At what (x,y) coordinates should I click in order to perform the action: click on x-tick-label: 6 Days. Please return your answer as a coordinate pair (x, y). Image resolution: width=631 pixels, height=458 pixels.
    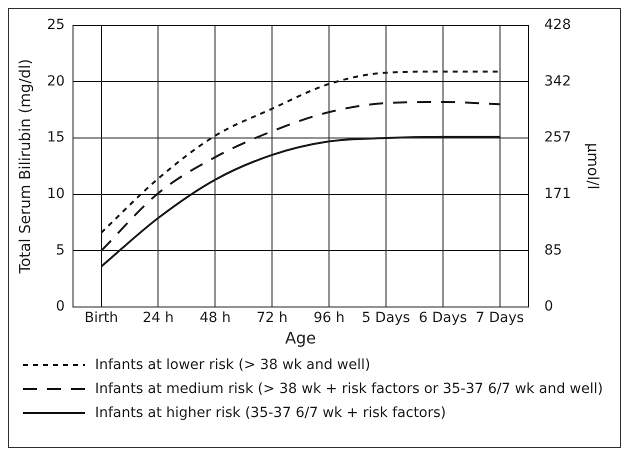
    Looking at the image, I should click on (443, 318).